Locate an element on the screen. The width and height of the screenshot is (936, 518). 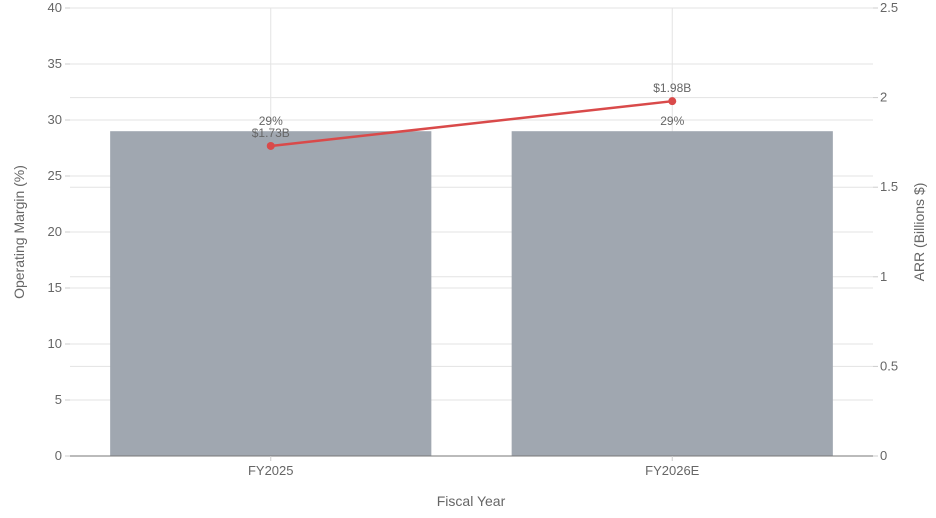
y-tick-label-right: 2 is located at coordinates (883, 97).